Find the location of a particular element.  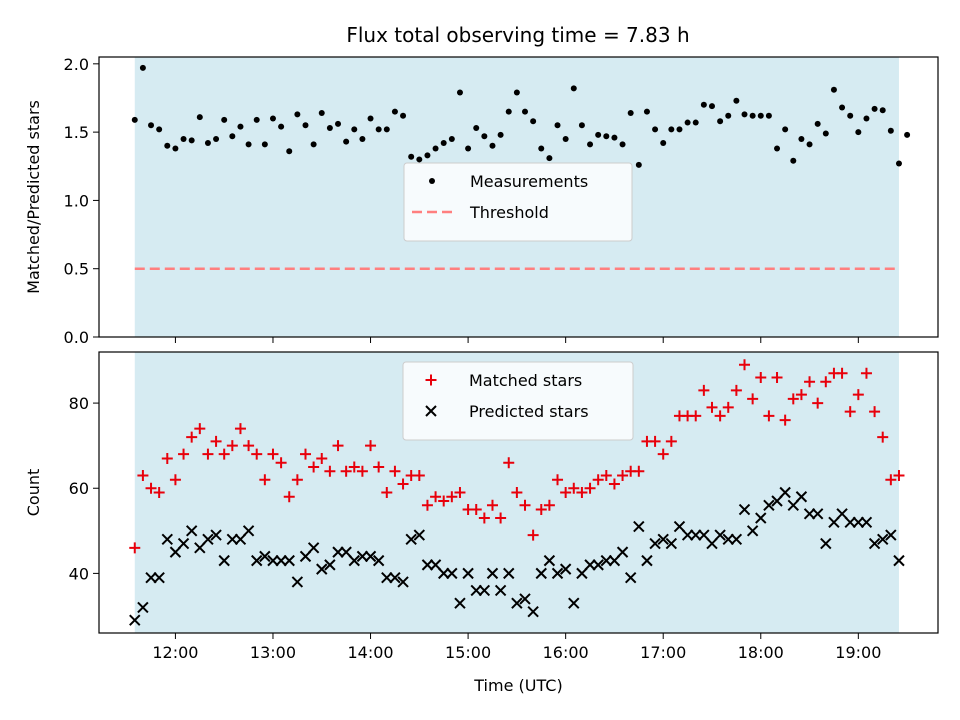

y-tick-label: 1.5 is located at coordinates (76, 132).